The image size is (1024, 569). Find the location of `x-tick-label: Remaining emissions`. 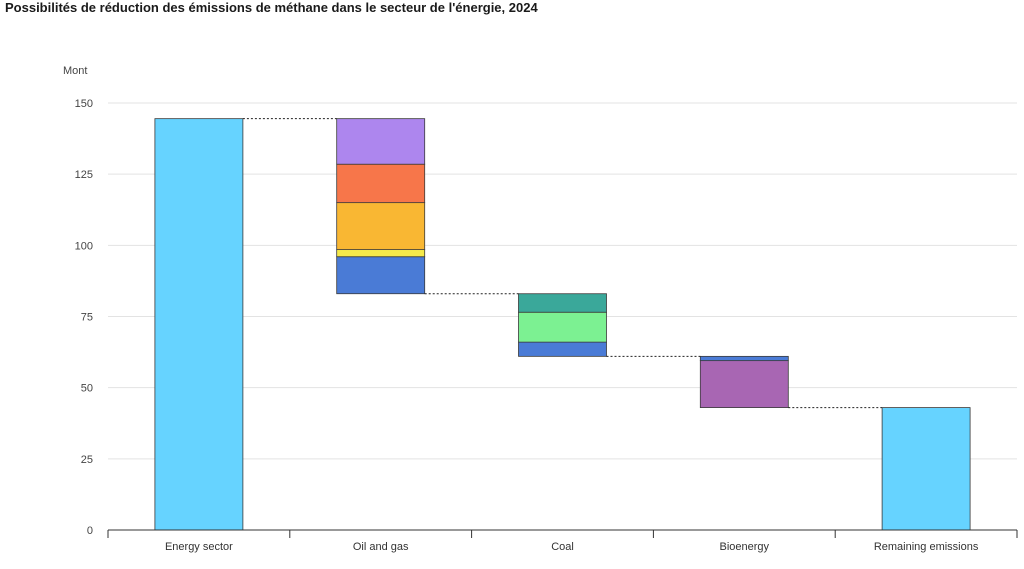

x-tick-label: Remaining emissions is located at coordinates (926, 547).